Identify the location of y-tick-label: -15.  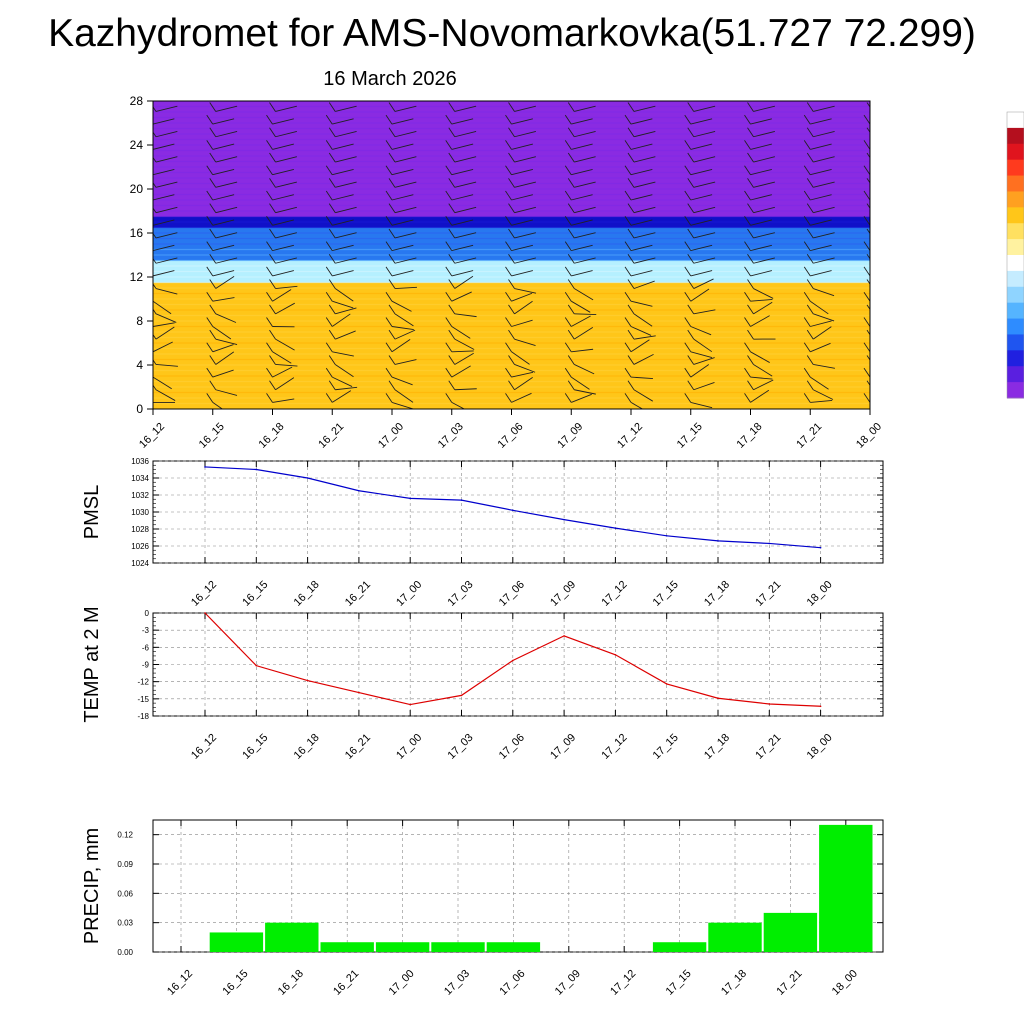
(143, 699).